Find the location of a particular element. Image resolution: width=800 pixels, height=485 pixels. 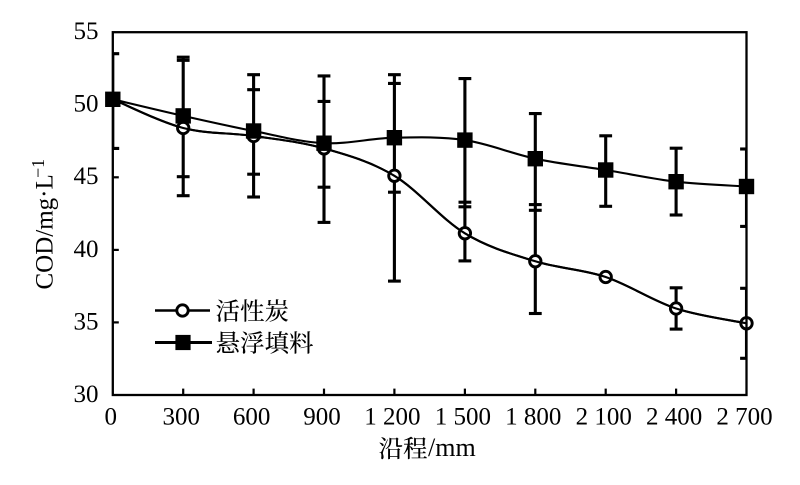

svg-text: −1 is located at coordinates (38, 168).